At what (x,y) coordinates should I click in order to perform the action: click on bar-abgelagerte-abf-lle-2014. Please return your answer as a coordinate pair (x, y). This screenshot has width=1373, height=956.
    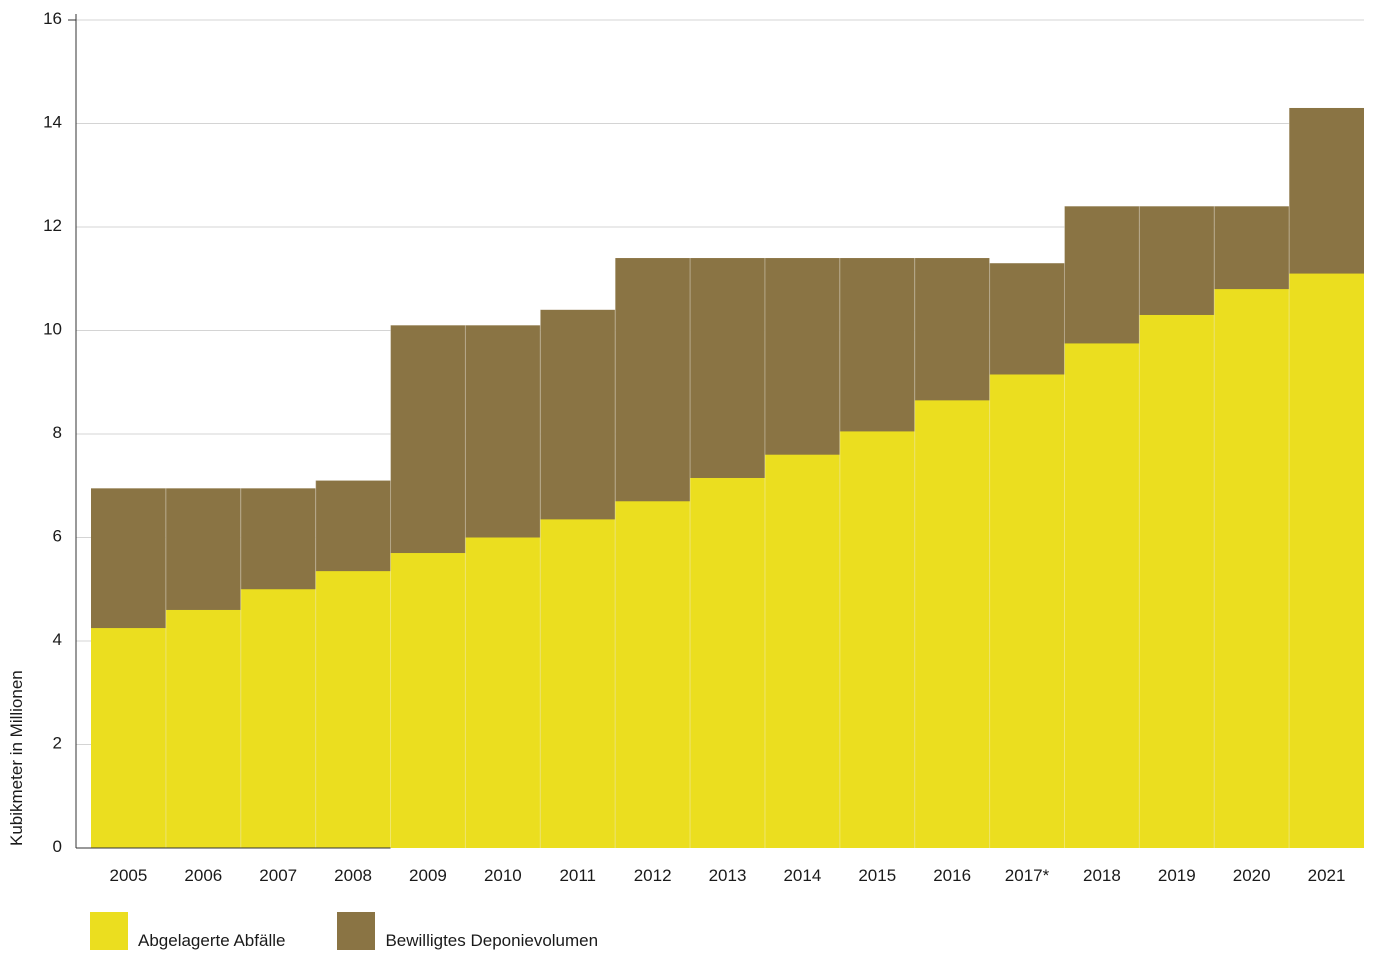
    Looking at the image, I should click on (802, 651).